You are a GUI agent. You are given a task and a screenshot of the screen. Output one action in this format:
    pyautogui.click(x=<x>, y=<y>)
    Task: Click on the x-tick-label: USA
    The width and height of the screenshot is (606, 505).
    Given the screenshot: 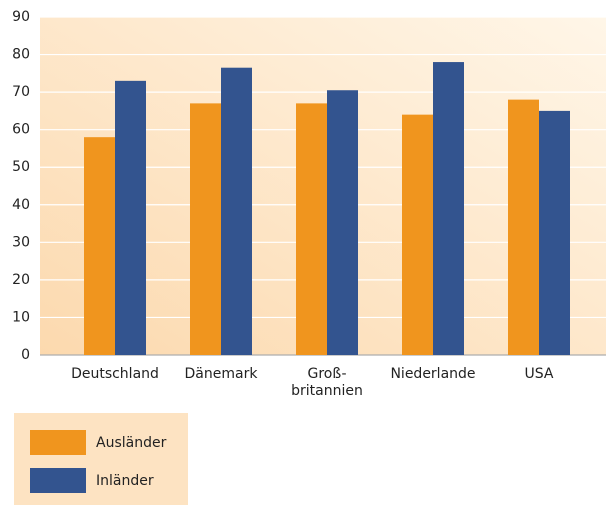 What is the action you would take?
    pyautogui.click(x=539, y=374)
    